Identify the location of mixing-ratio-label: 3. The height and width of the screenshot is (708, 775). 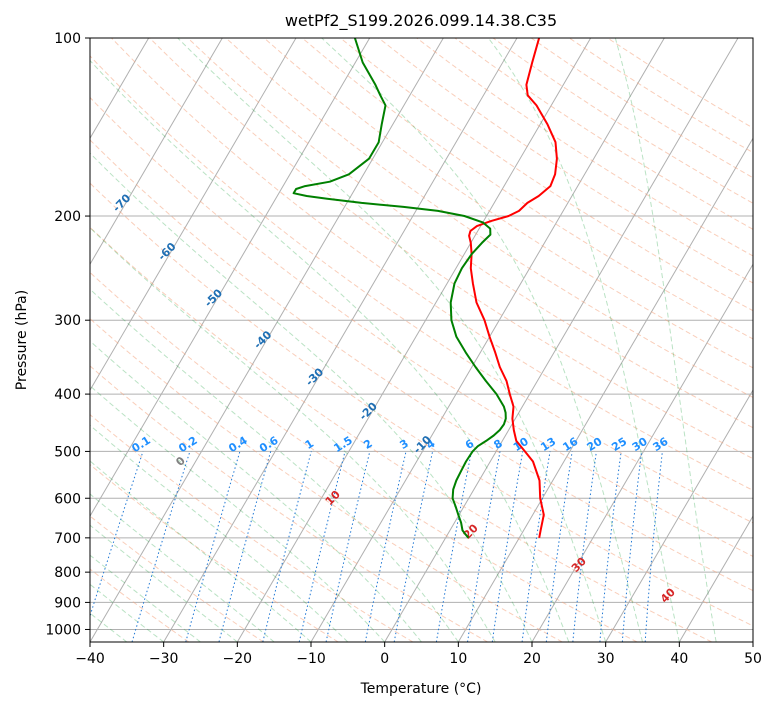
(403, 444).